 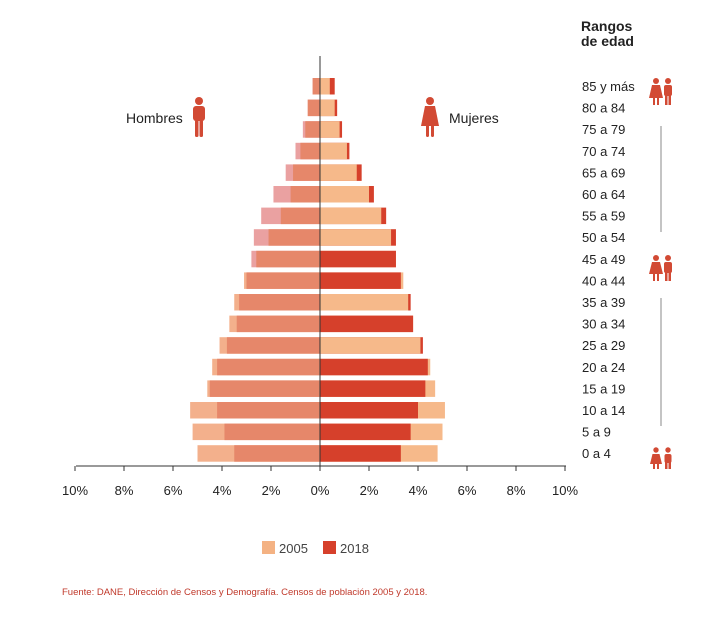 I want to click on legend-swatch-2018, so click(x=329, y=547).